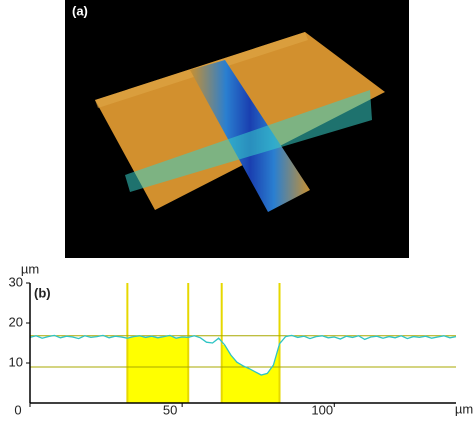 The width and height of the screenshot is (474, 426). What do you see at coordinates (42, 292) in the screenshot?
I see `panel-label: (b)` at bounding box center [42, 292].